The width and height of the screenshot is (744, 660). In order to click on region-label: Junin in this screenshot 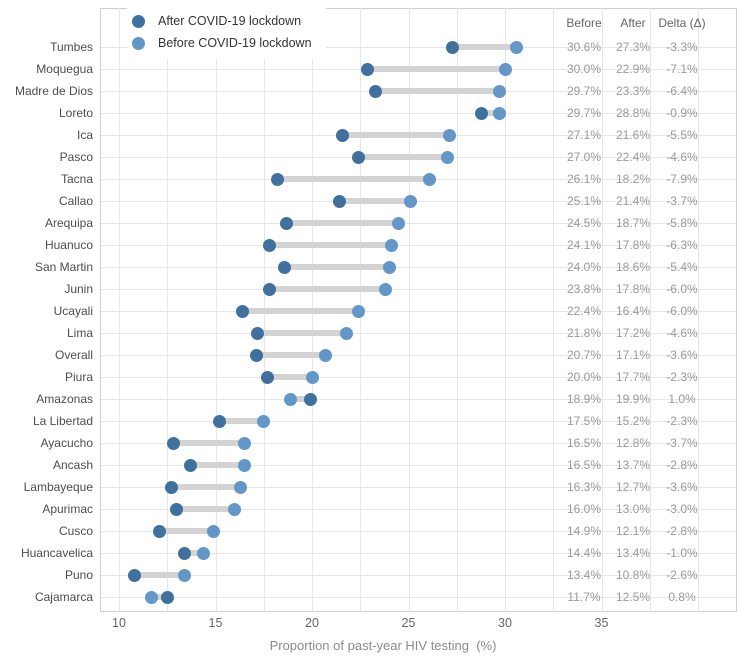, I will do `click(78, 289)`.